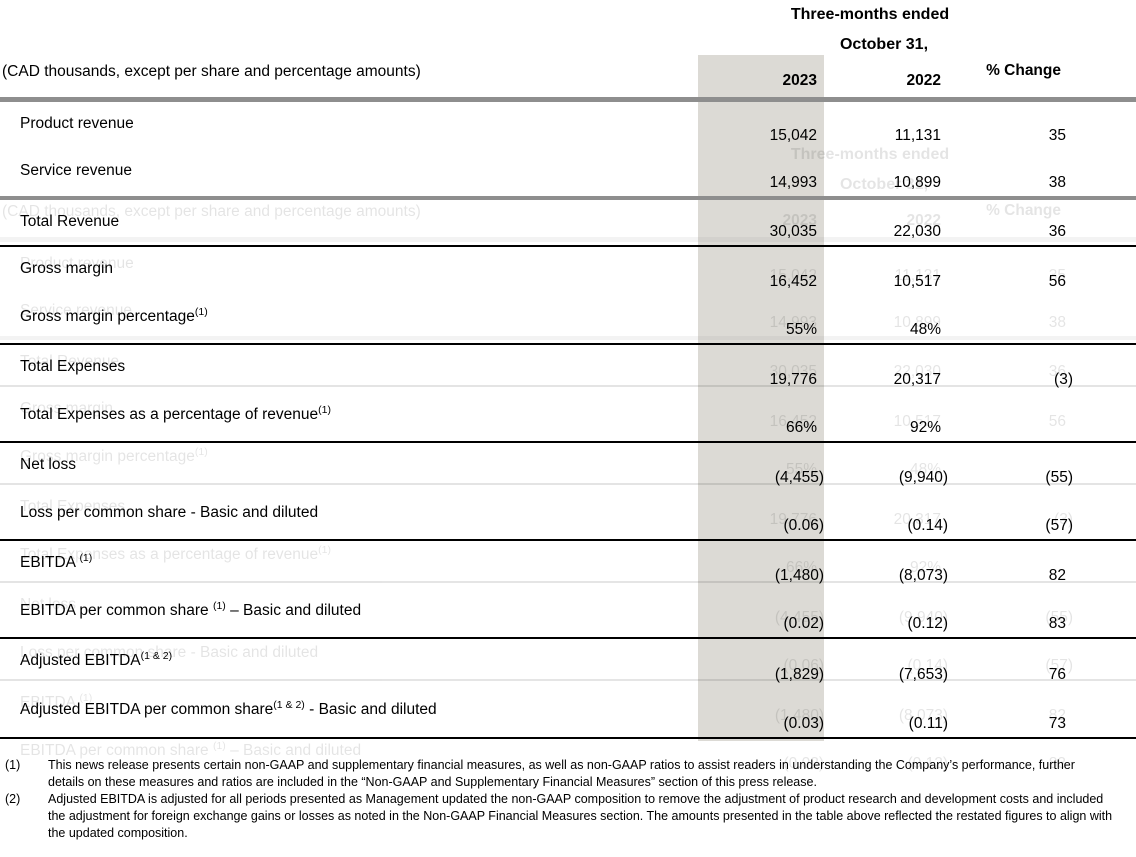 The height and width of the screenshot is (857, 1136). Describe the element at coordinates (1023, 70) in the screenshot. I see `column-header-change: % Change` at that location.